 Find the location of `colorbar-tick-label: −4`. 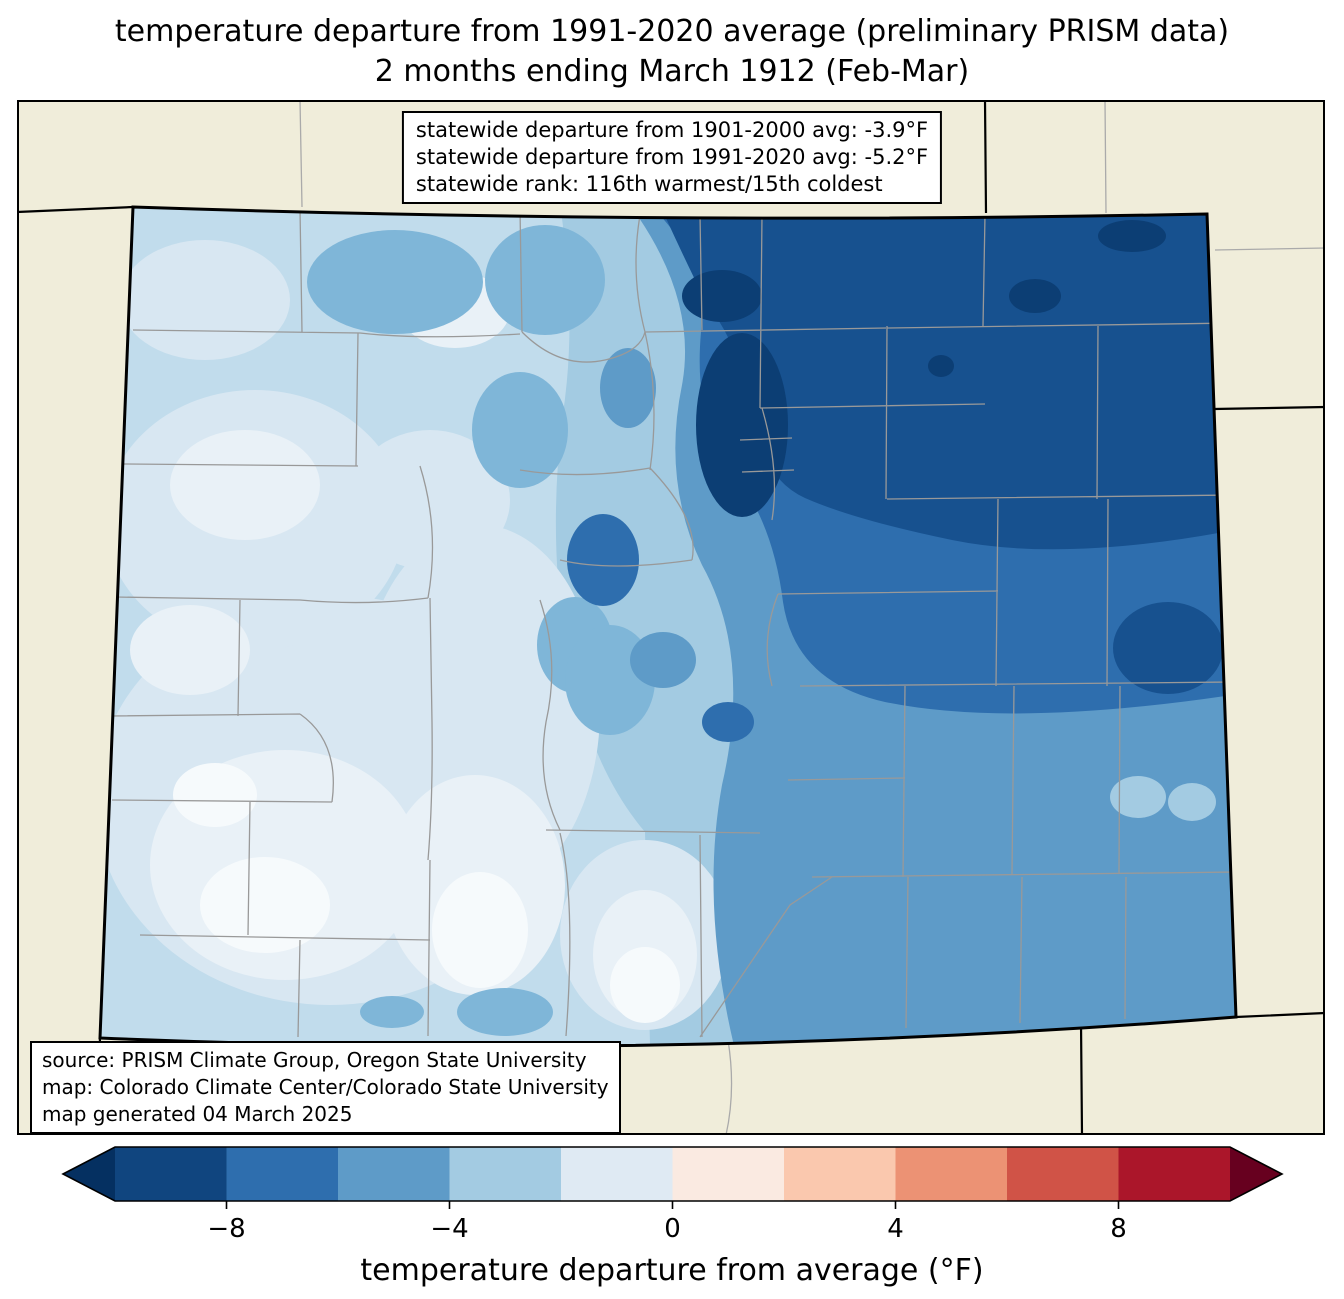

colorbar-tick-label: −4 is located at coordinates (449, 1229).